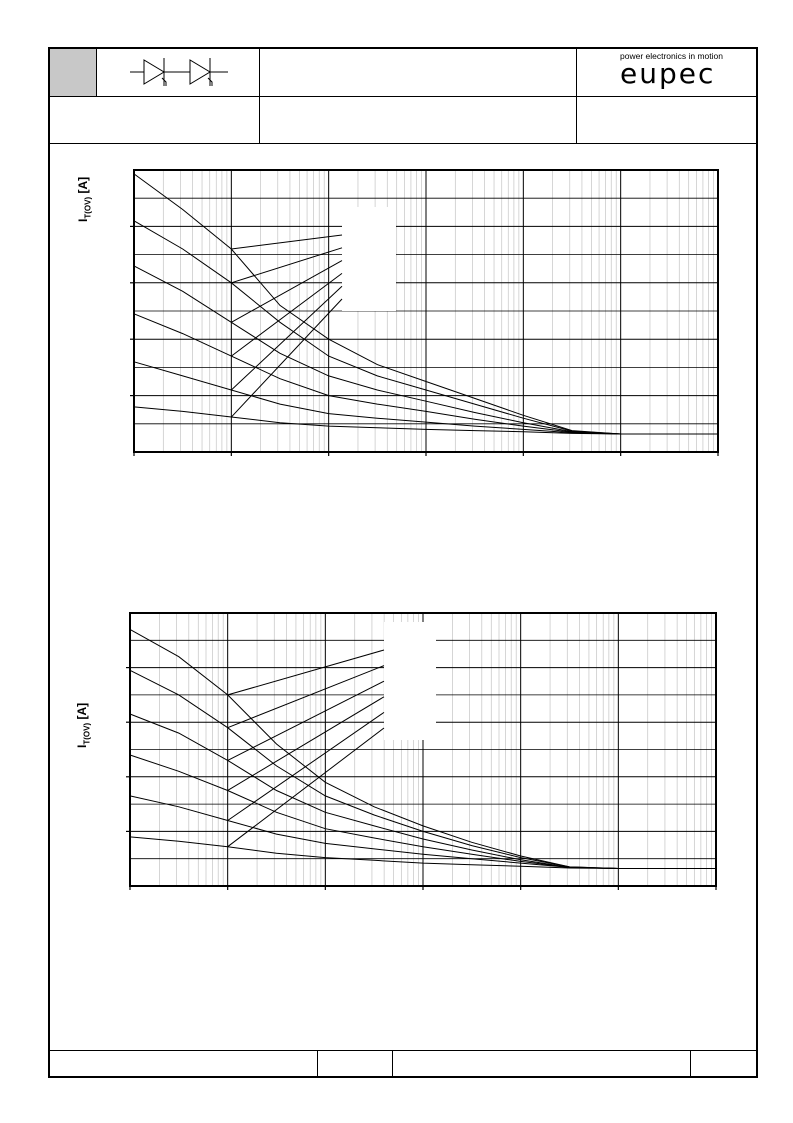 This screenshot has width=793, height=1123. I want to click on header-grey-box, so click(73, 72).